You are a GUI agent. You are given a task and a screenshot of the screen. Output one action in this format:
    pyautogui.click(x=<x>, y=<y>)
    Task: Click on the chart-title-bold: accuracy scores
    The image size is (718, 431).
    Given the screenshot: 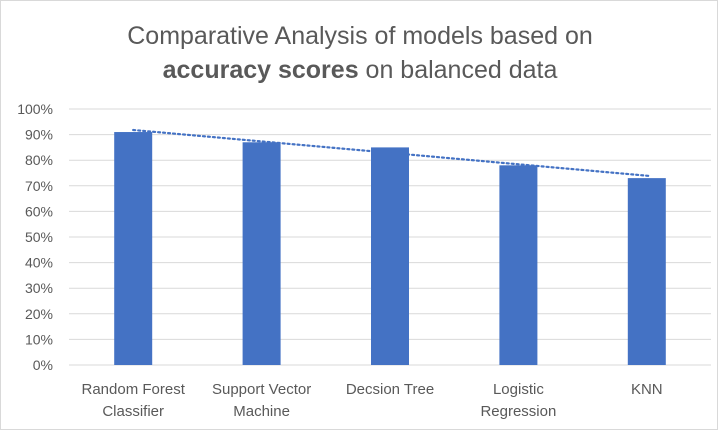 What is the action you would take?
    pyautogui.click(x=260, y=70)
    